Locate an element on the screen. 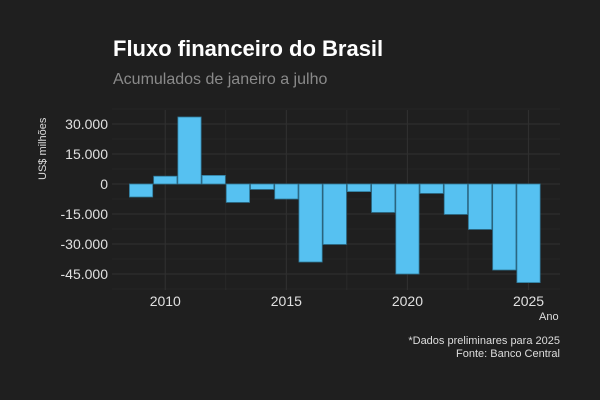 The width and height of the screenshot is (600, 400). y-tick-label: -30.000 is located at coordinates (85, 244).